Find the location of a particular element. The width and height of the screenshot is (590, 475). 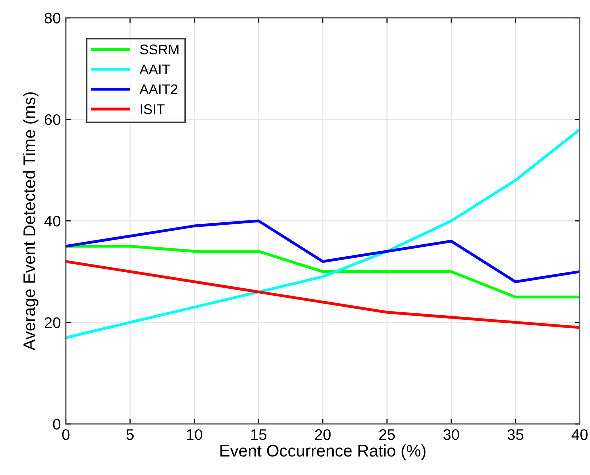

x-tick-label: 40 is located at coordinates (580, 434).